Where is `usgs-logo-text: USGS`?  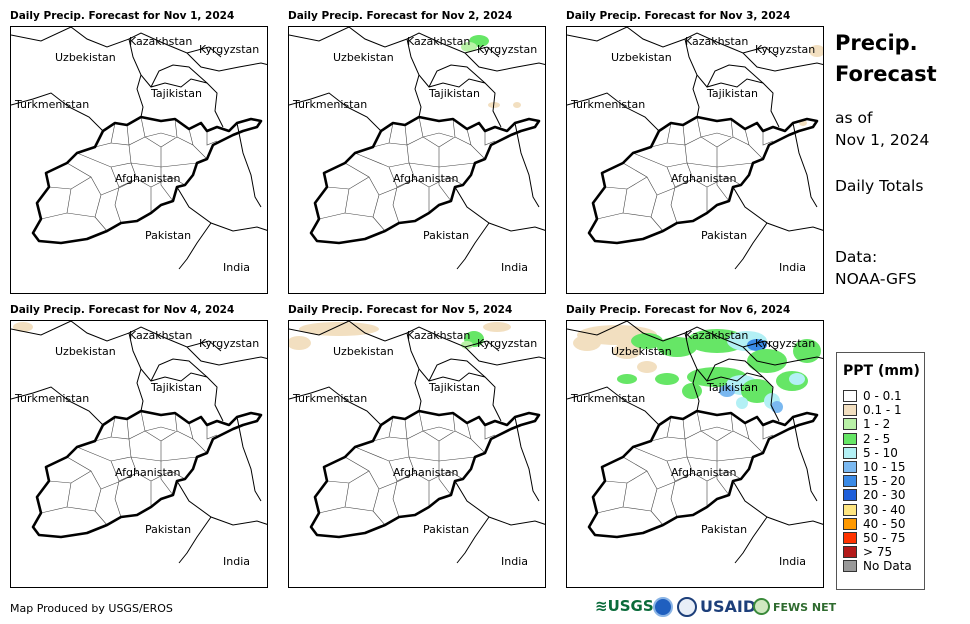
usgs-logo-text: USGS is located at coordinates (630, 606).